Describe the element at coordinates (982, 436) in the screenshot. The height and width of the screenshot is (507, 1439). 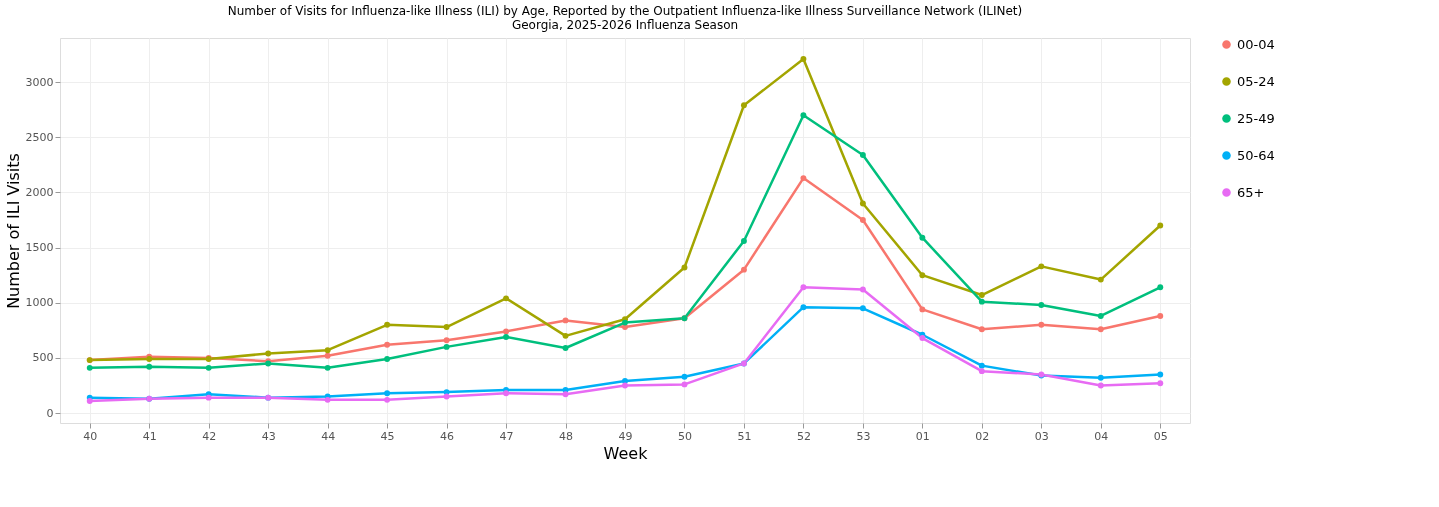
I see `x-tick-label: 02` at that location.